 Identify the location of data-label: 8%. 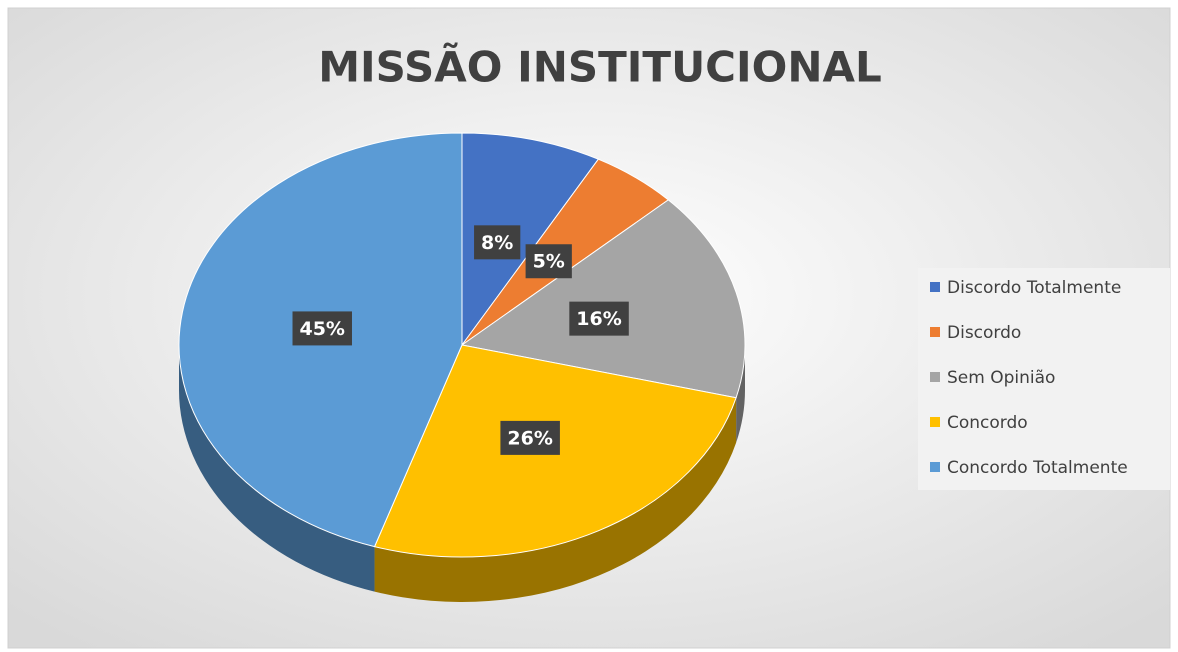
(497, 243).